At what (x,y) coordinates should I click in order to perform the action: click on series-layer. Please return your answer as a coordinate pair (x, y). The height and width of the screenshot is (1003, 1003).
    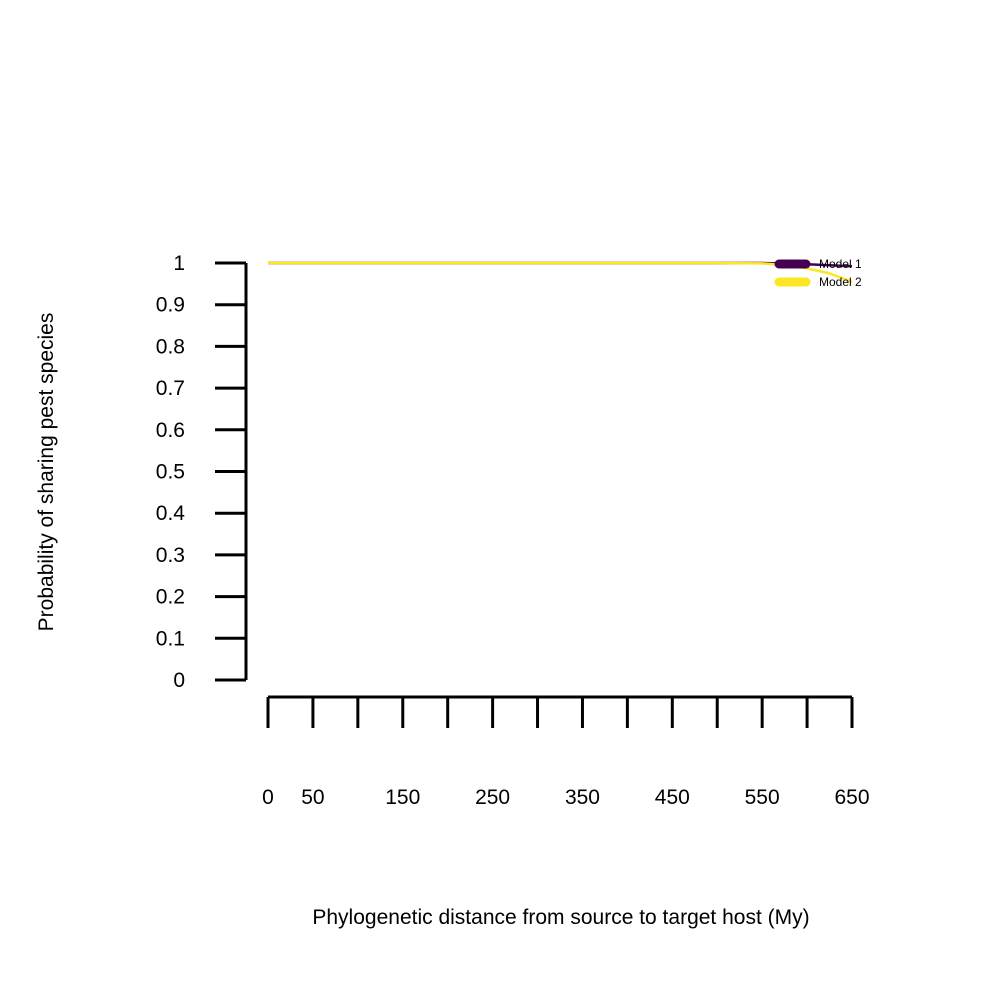
    Looking at the image, I should click on (560, 272).